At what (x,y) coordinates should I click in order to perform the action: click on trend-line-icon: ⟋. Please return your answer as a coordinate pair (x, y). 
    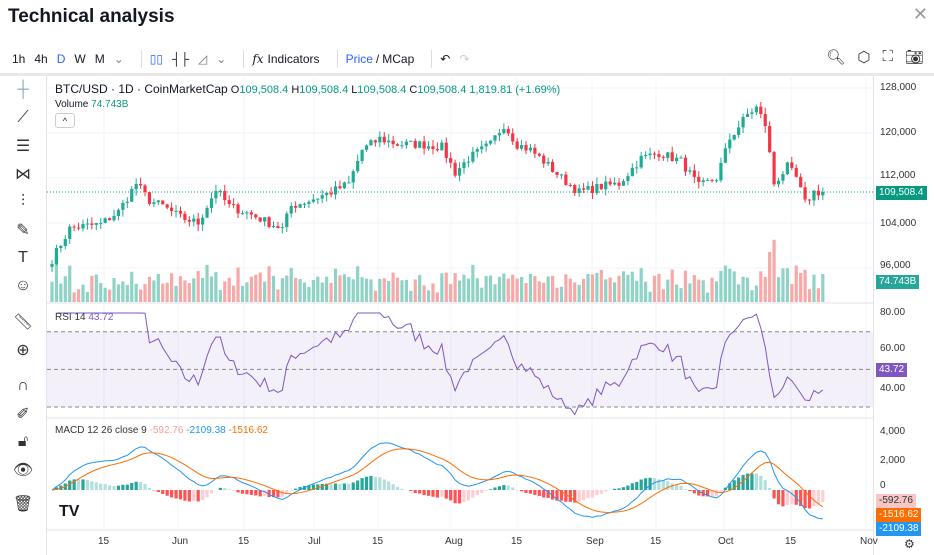
    Looking at the image, I should click on (23, 117).